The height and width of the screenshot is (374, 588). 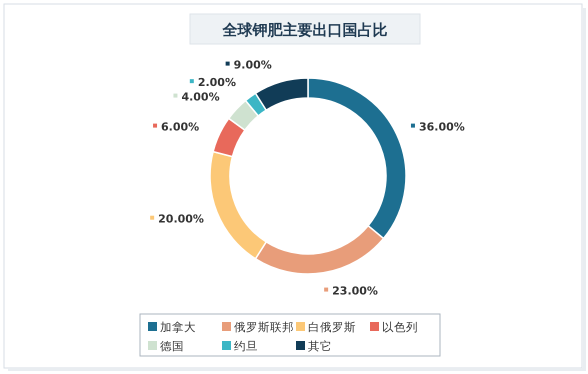 I want to click on legend-label: 约旦, so click(x=246, y=346).